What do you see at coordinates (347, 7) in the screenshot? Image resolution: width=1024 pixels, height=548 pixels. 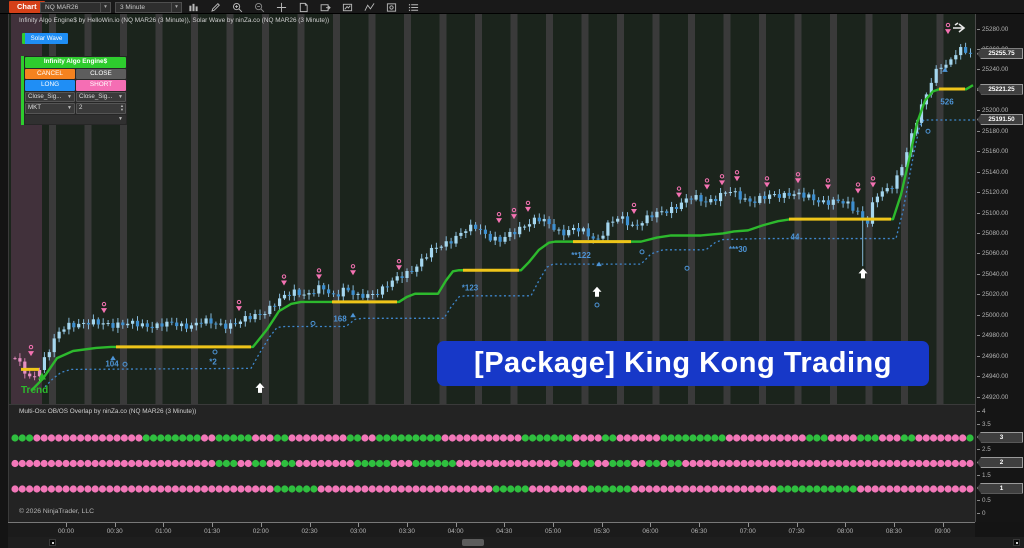 I see `region-select-icon` at bounding box center [347, 7].